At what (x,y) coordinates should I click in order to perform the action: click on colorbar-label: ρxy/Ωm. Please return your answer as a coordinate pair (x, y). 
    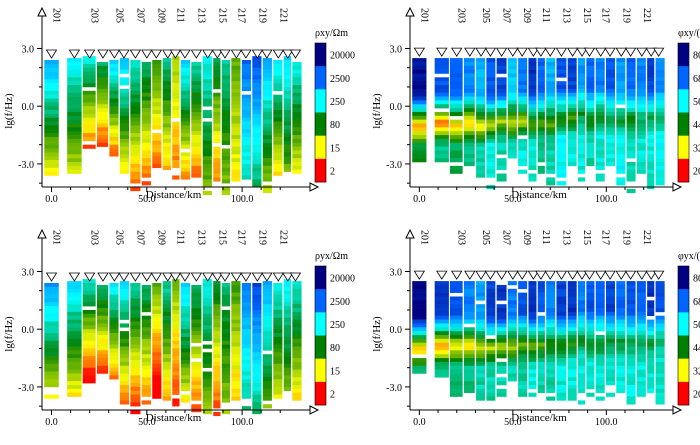
    Looking at the image, I should click on (331, 33).